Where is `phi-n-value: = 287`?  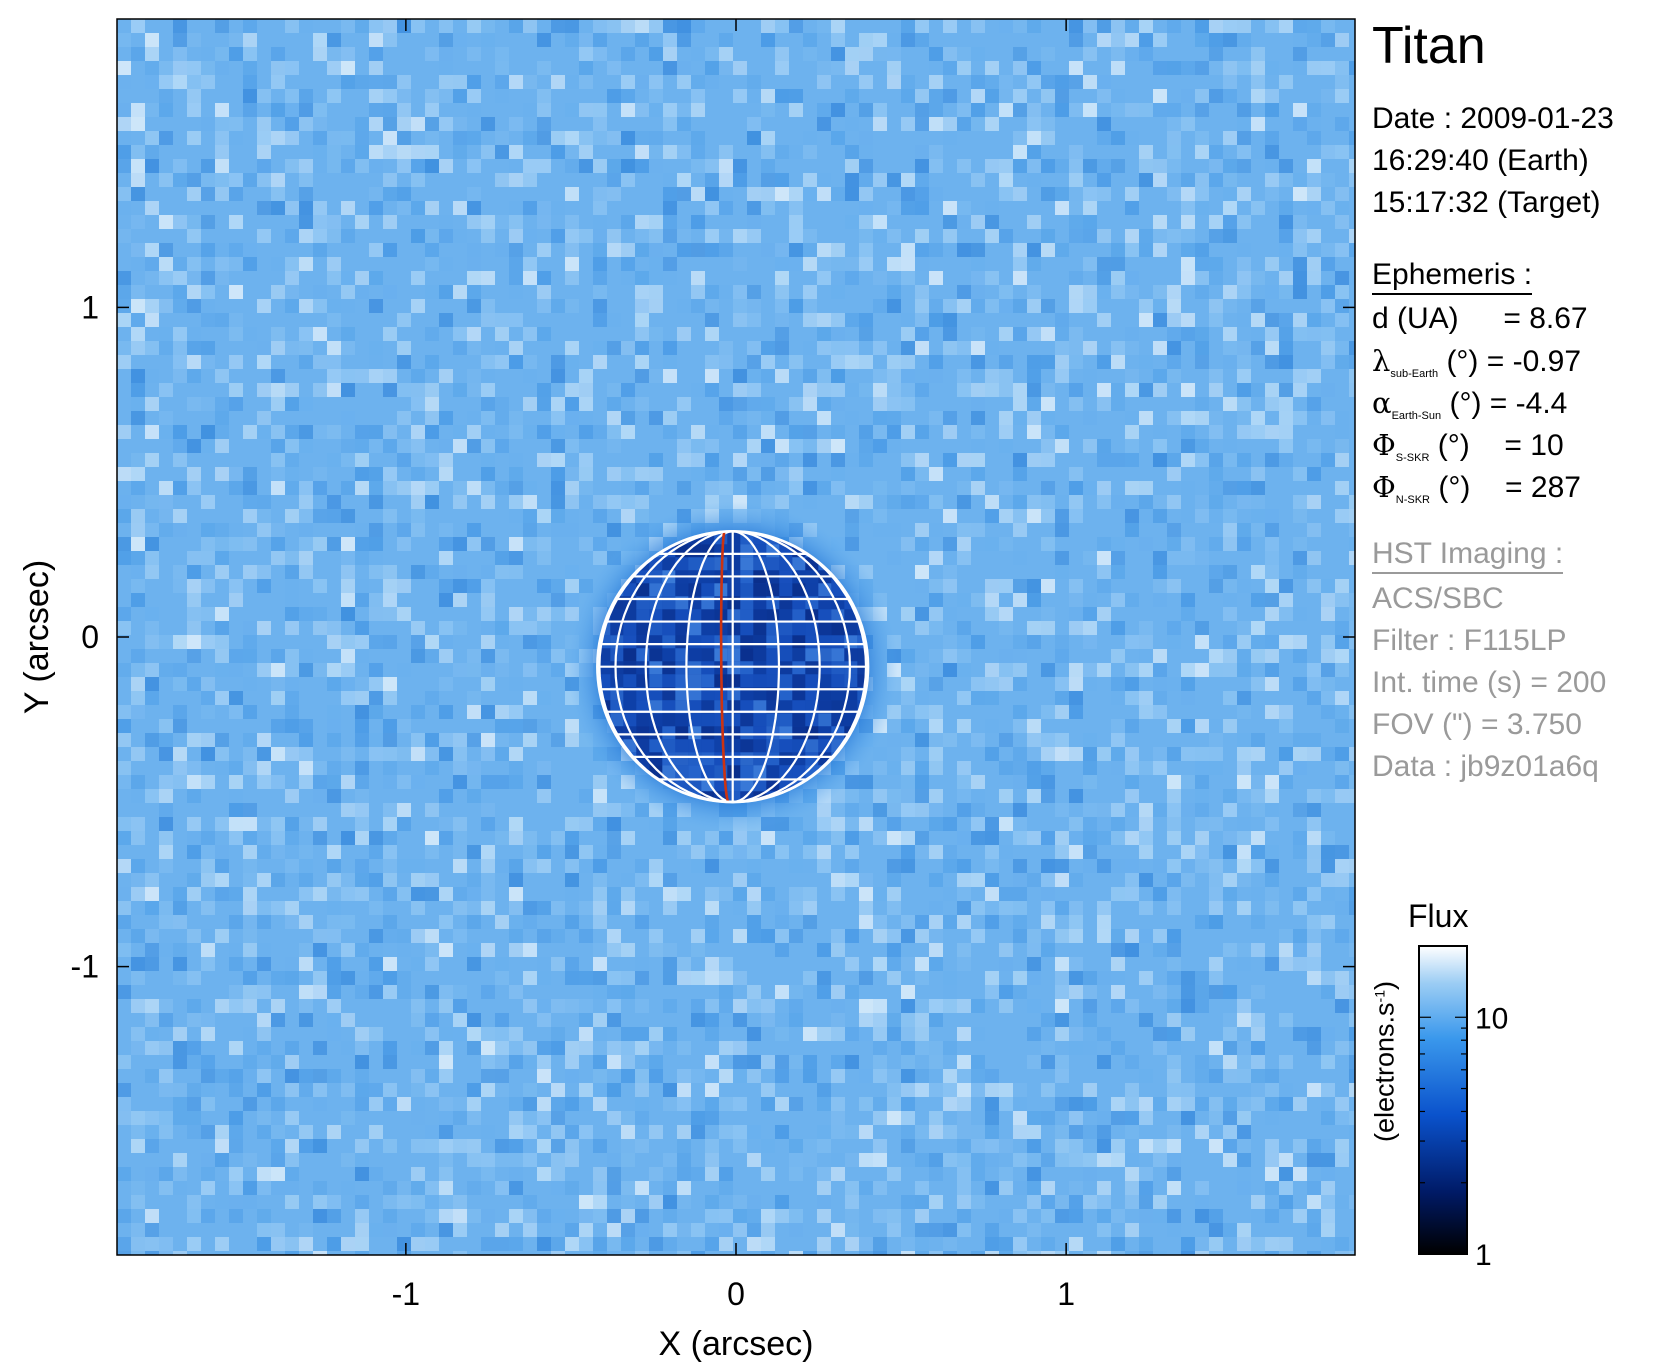
phi-n-value: = 287 is located at coordinates (1543, 487).